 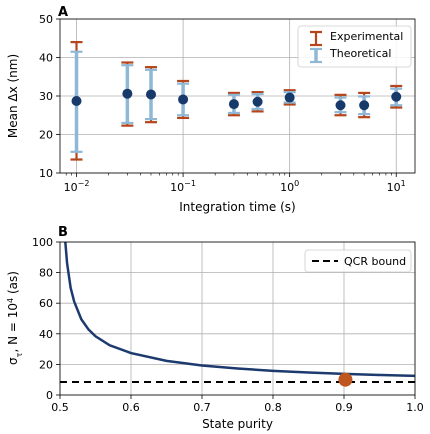 I want to click on panel-a-points, so click(x=236, y=99).